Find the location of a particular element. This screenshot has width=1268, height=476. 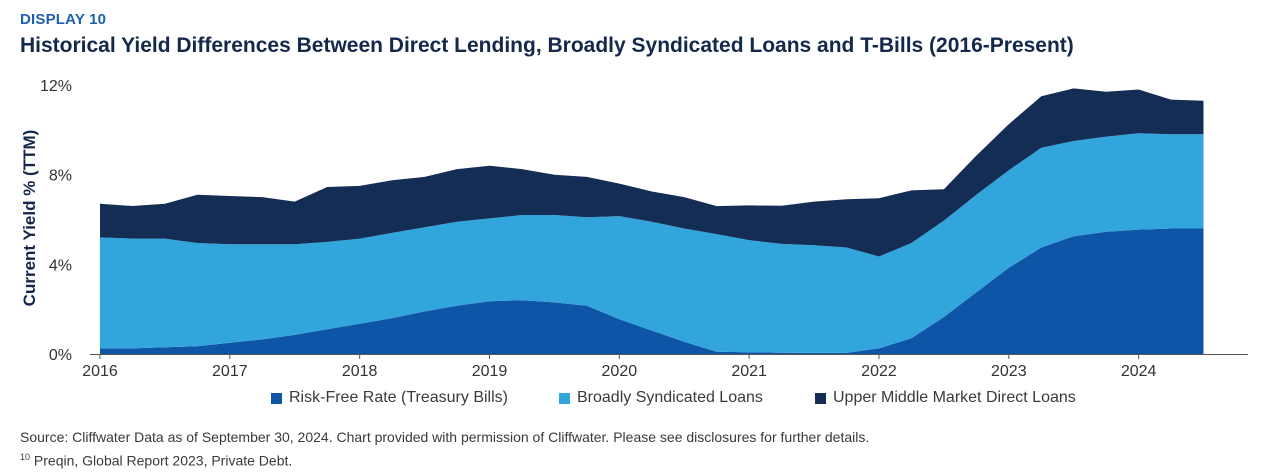

y-tick-label: 12% is located at coordinates (56, 86).